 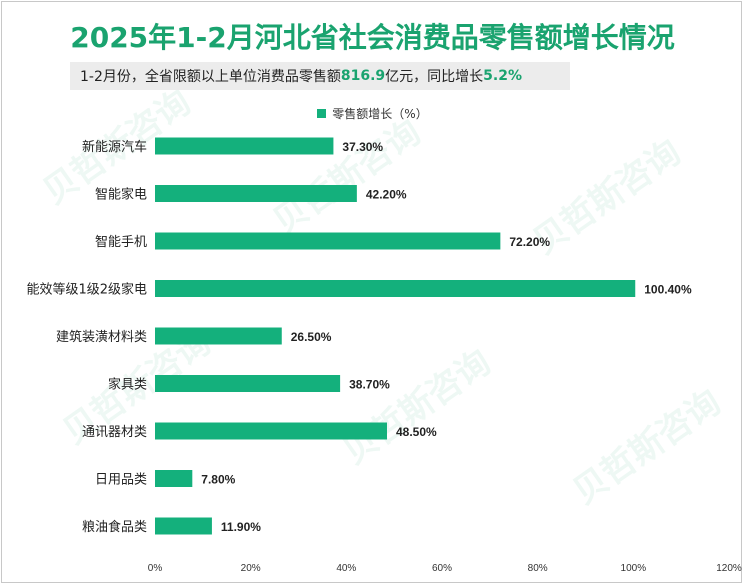 I want to click on legend: 零售额增长（%）, so click(x=372, y=113).